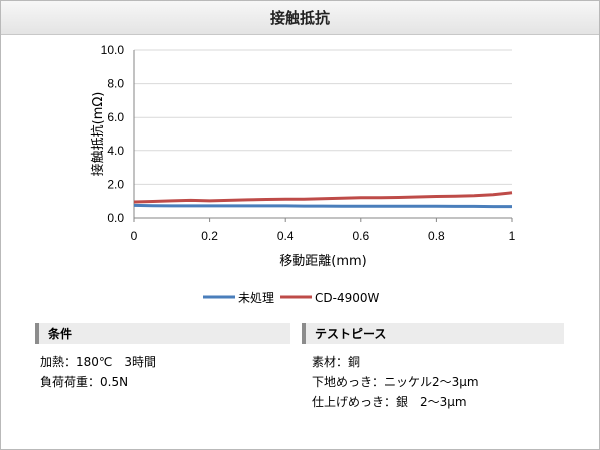  Describe the element at coordinates (512, 236) in the screenshot. I see `x-tick-label: 1` at that location.